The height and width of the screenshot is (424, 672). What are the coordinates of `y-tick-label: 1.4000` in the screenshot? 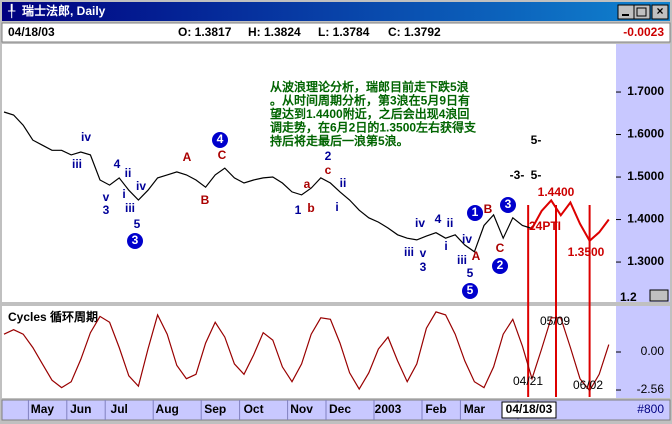 It's located at (645, 219).